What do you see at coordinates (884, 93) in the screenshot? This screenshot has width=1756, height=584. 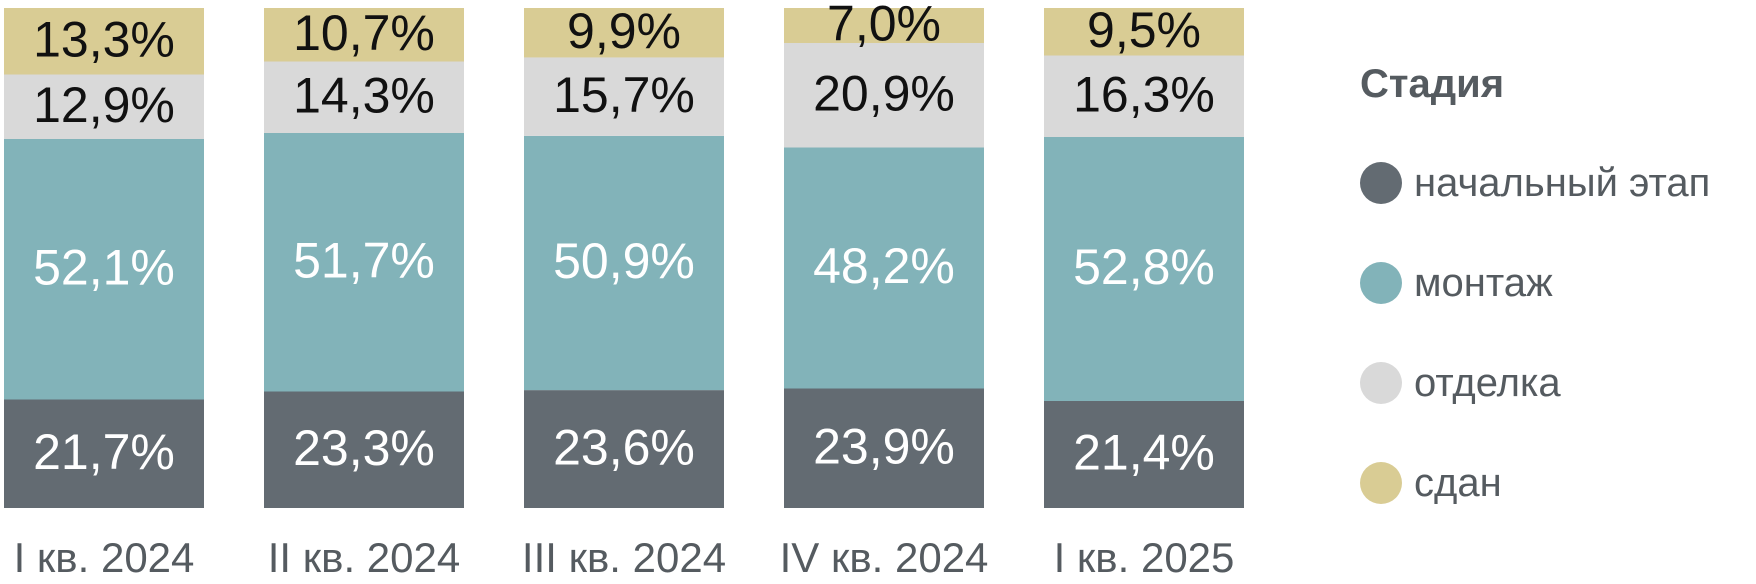 I see `data-label-finishing: 20,9%` at bounding box center [884, 93].